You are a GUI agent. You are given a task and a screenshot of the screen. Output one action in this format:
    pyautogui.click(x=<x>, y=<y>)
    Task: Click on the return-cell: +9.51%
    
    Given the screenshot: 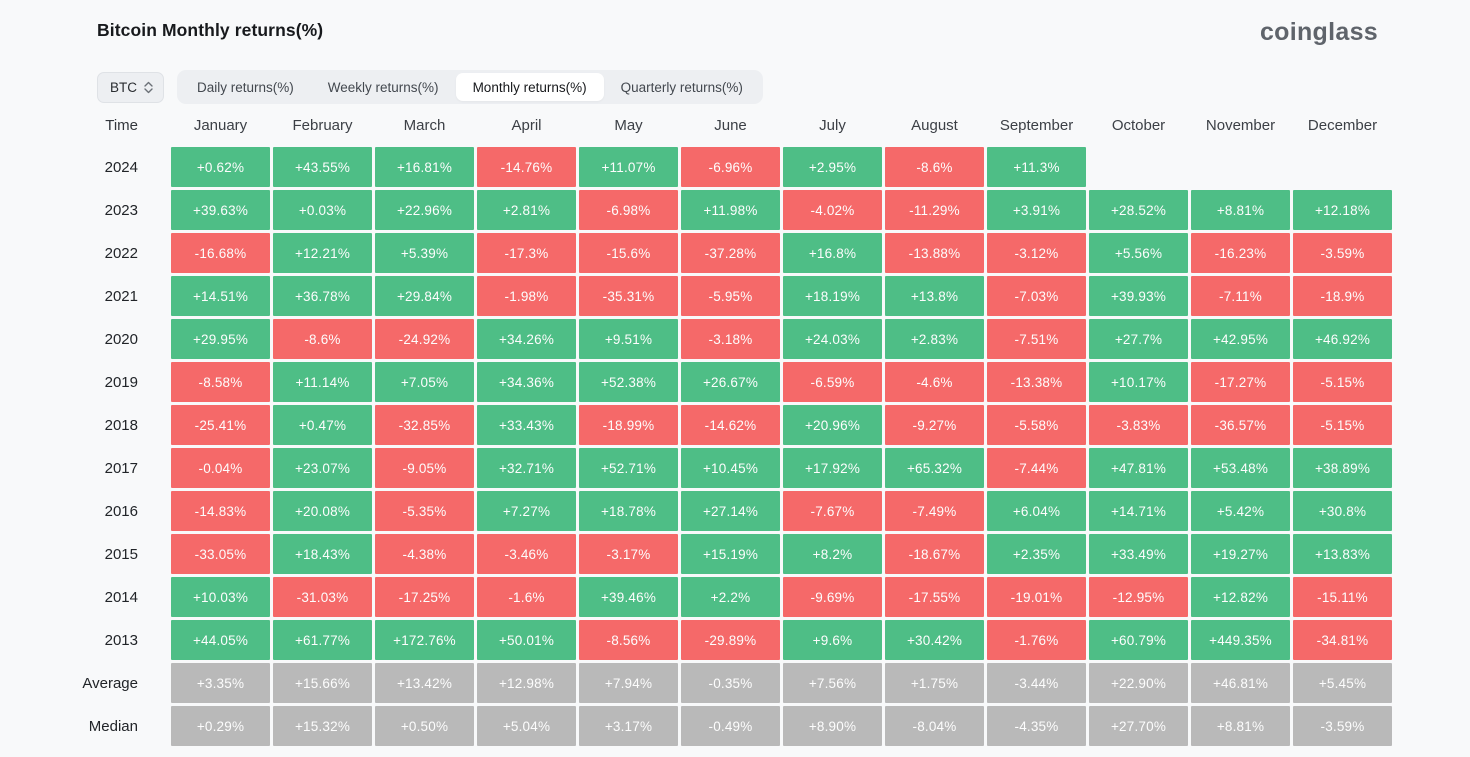 What is the action you would take?
    pyautogui.click(x=628, y=339)
    